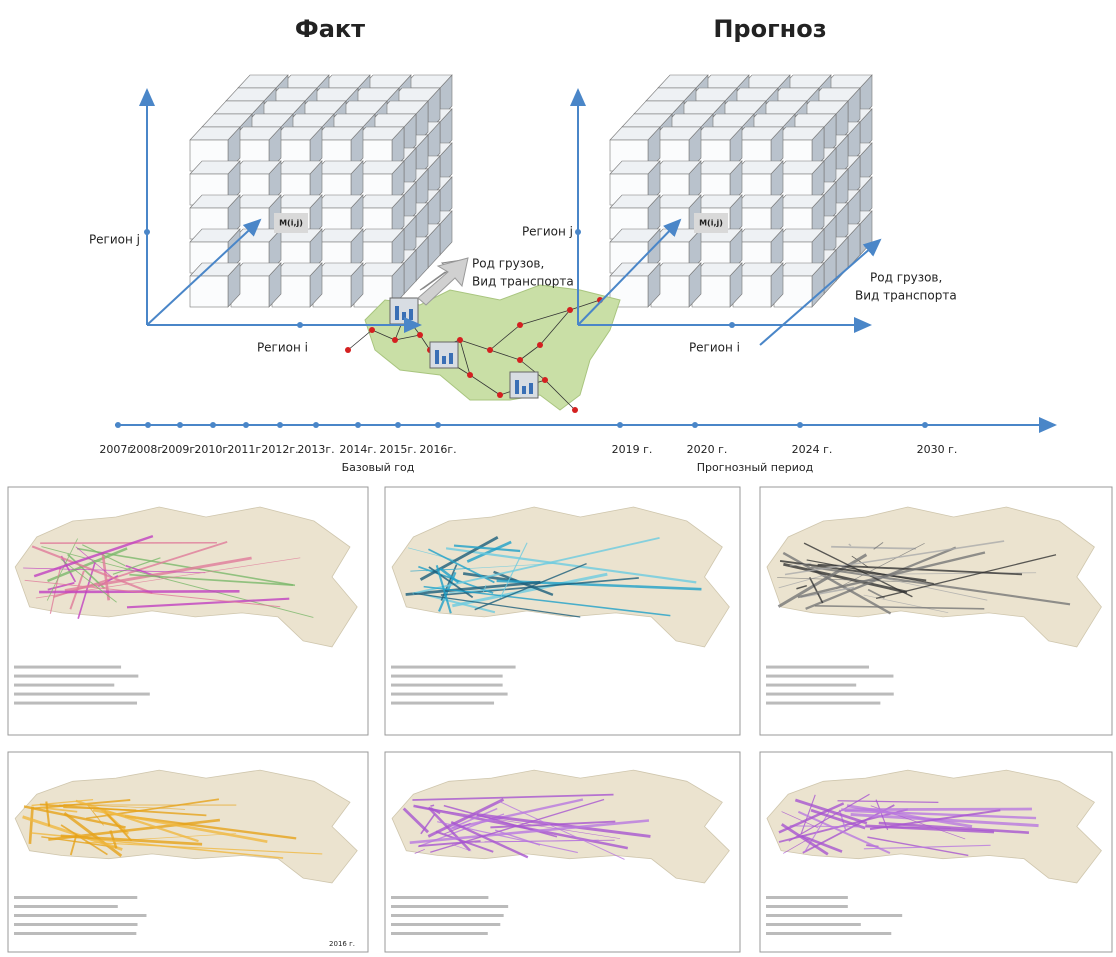 The image size is (1116, 957). I want to click on year-label: 2024 г., so click(812, 449).